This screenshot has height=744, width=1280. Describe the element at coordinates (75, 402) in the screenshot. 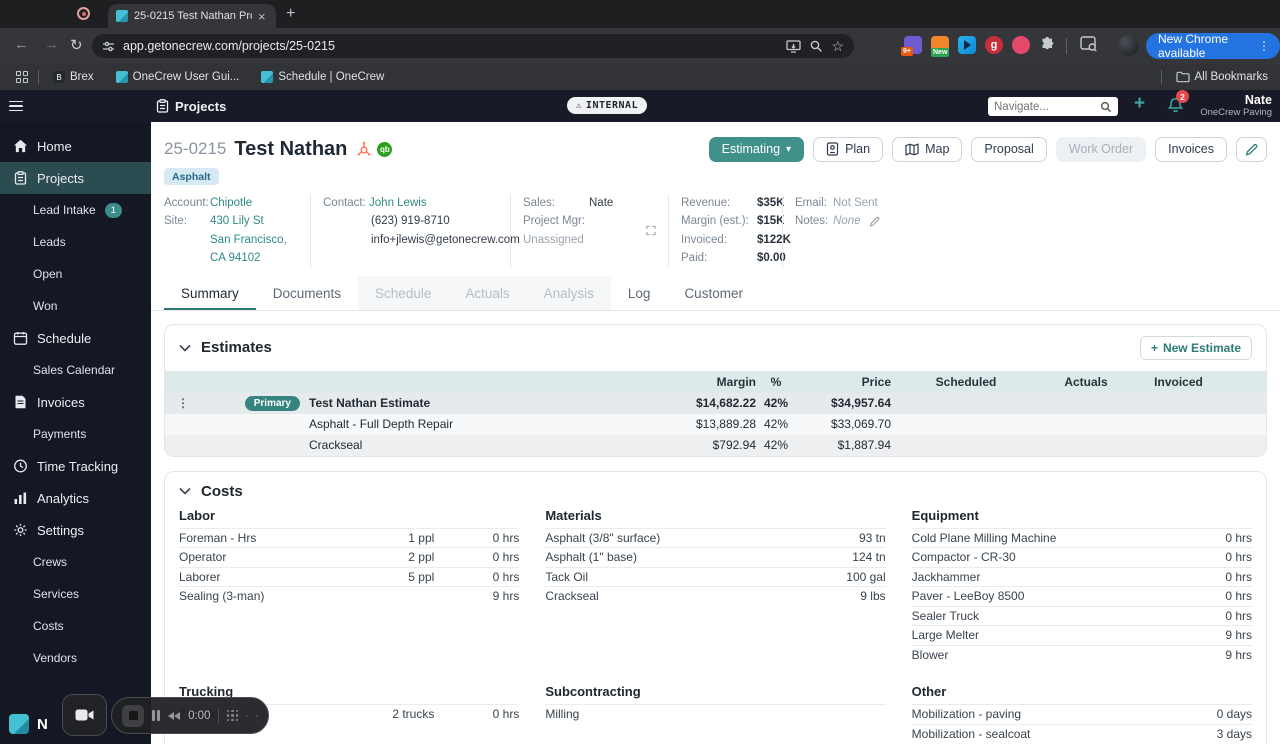

I see `sidebar-item-invoices: Invoices` at that location.